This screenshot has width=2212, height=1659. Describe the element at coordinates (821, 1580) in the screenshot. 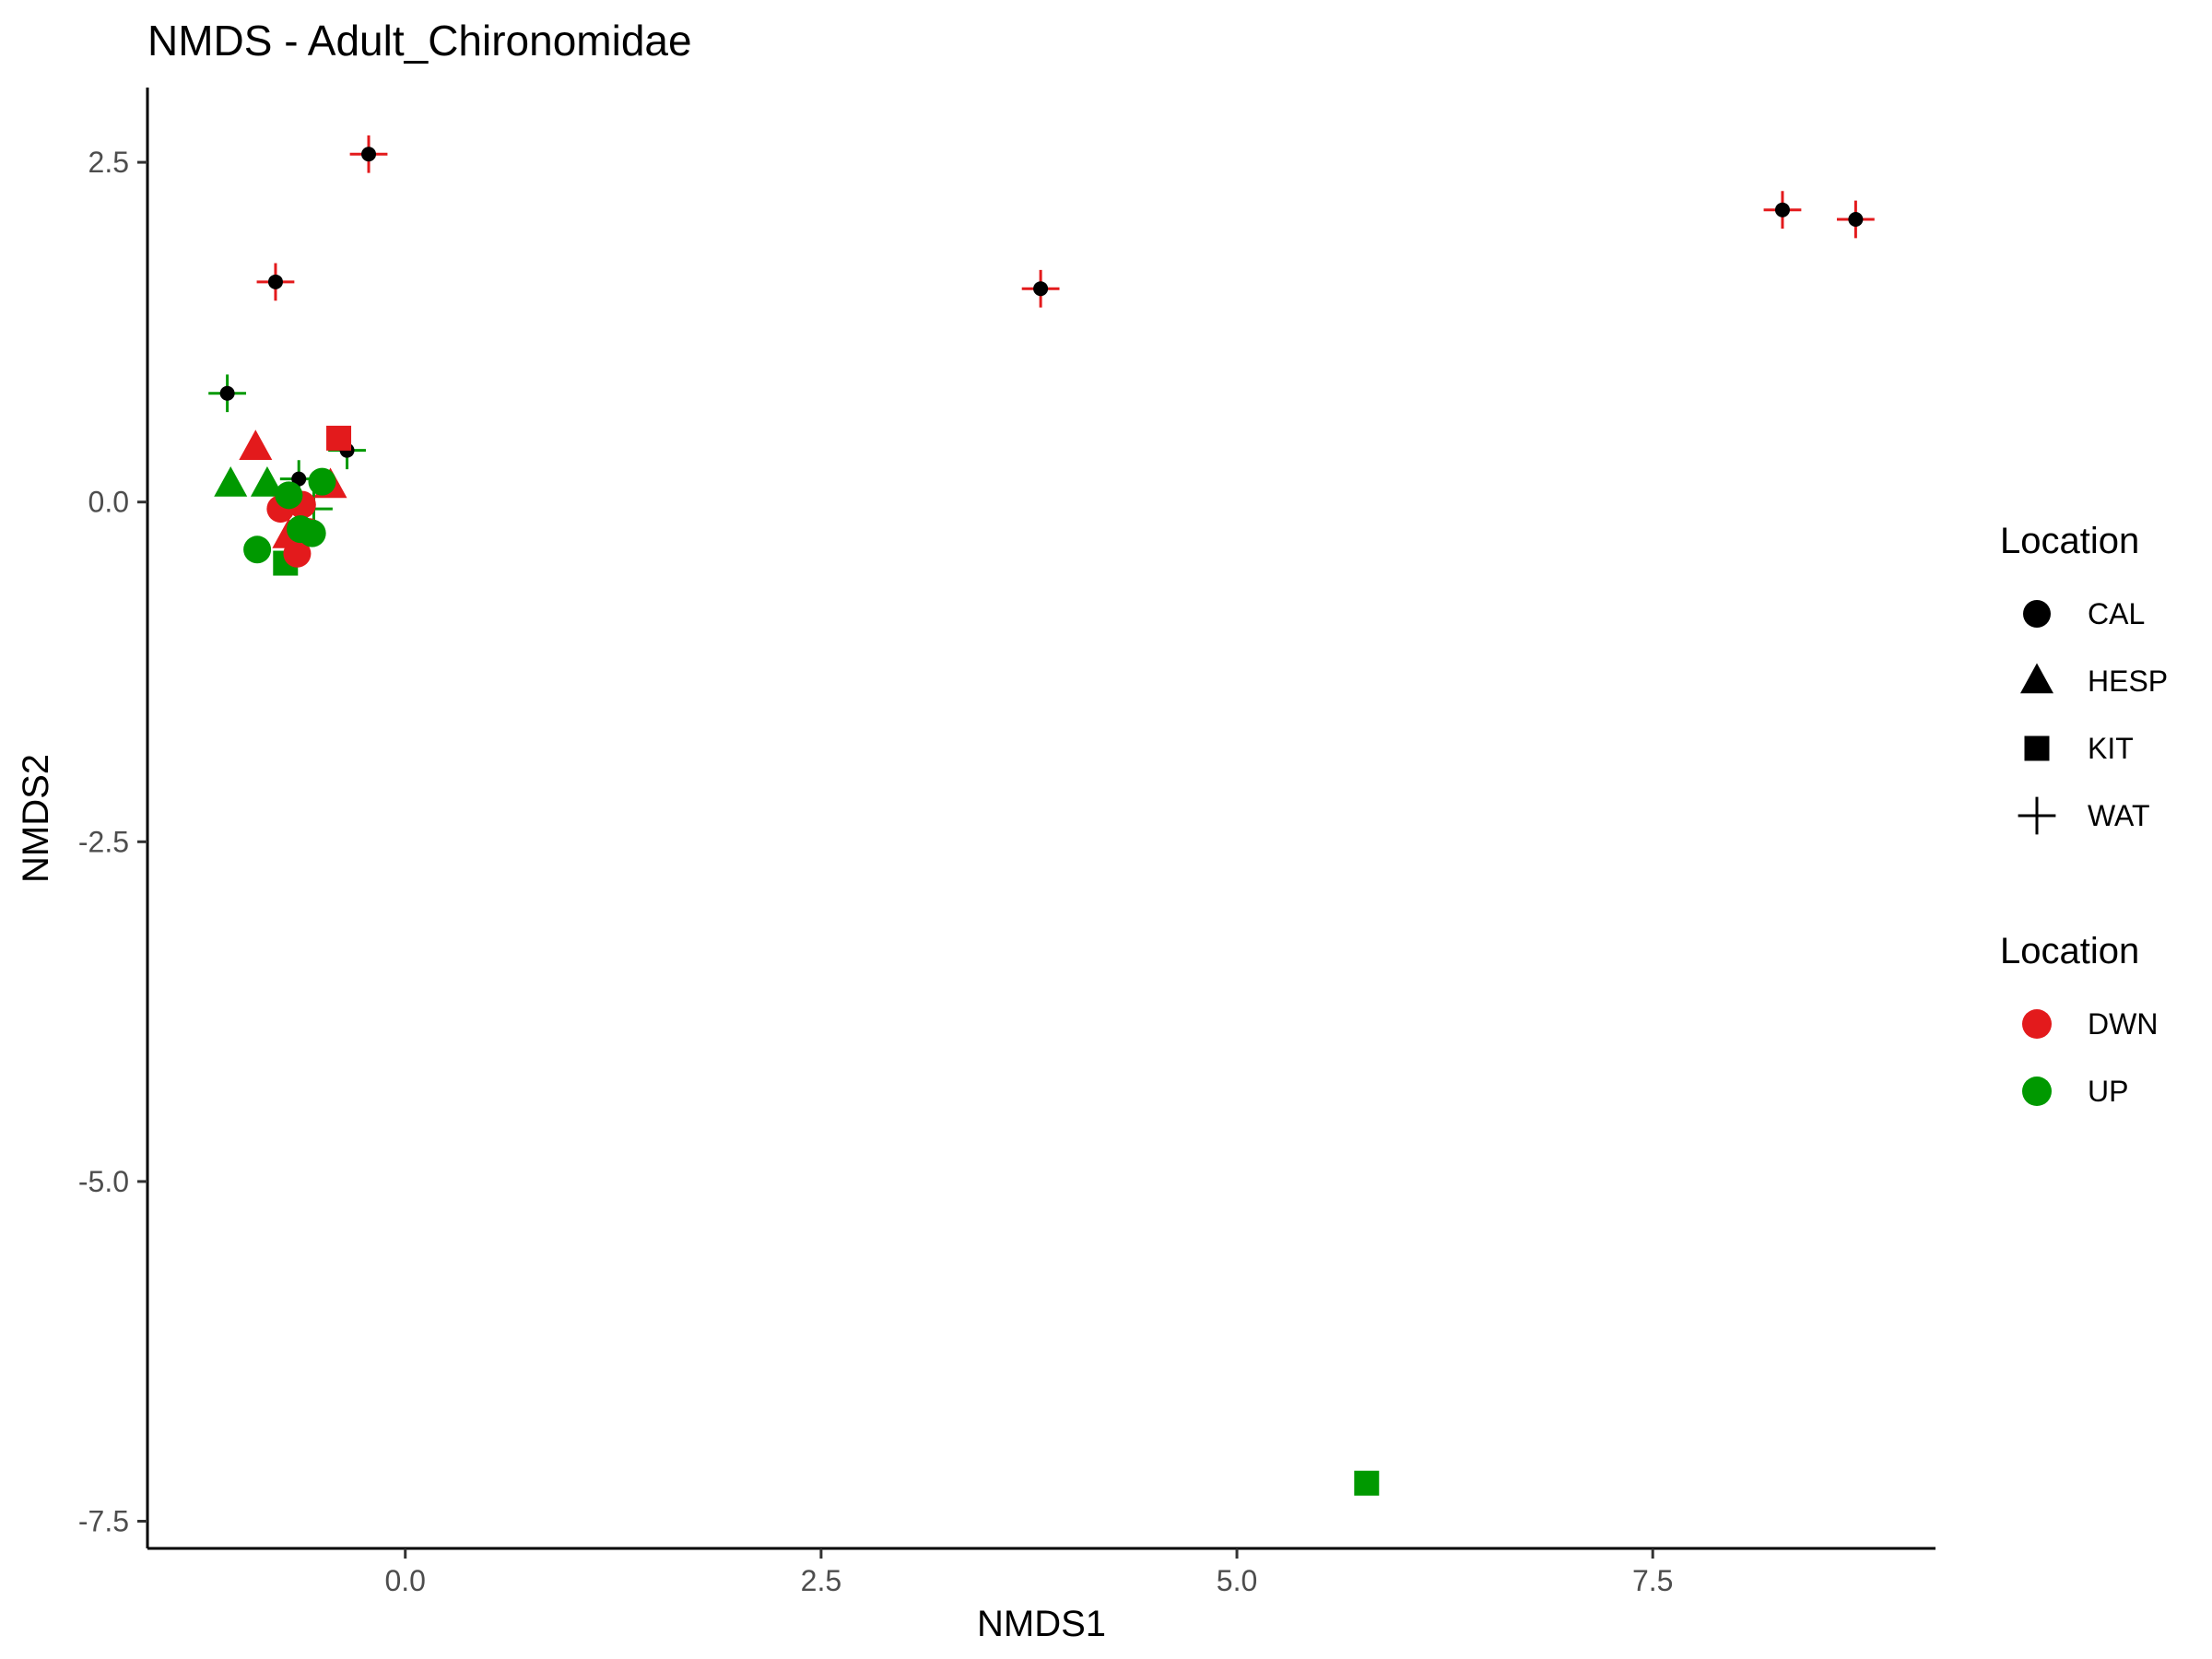

I see `x-tick-label: 2.5` at that location.